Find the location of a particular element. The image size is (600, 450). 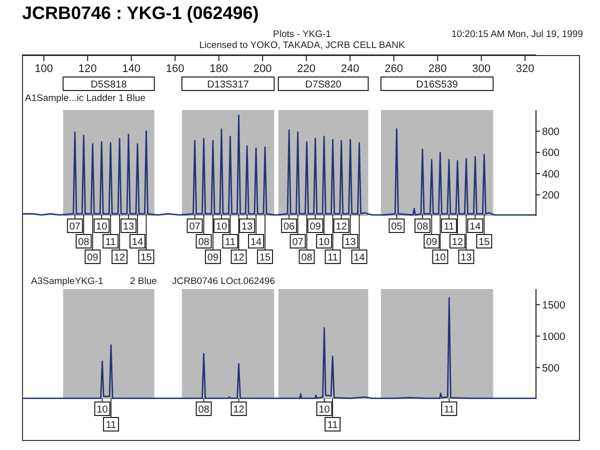

text: A3SampleYKG-1 is located at coordinates (67, 282).